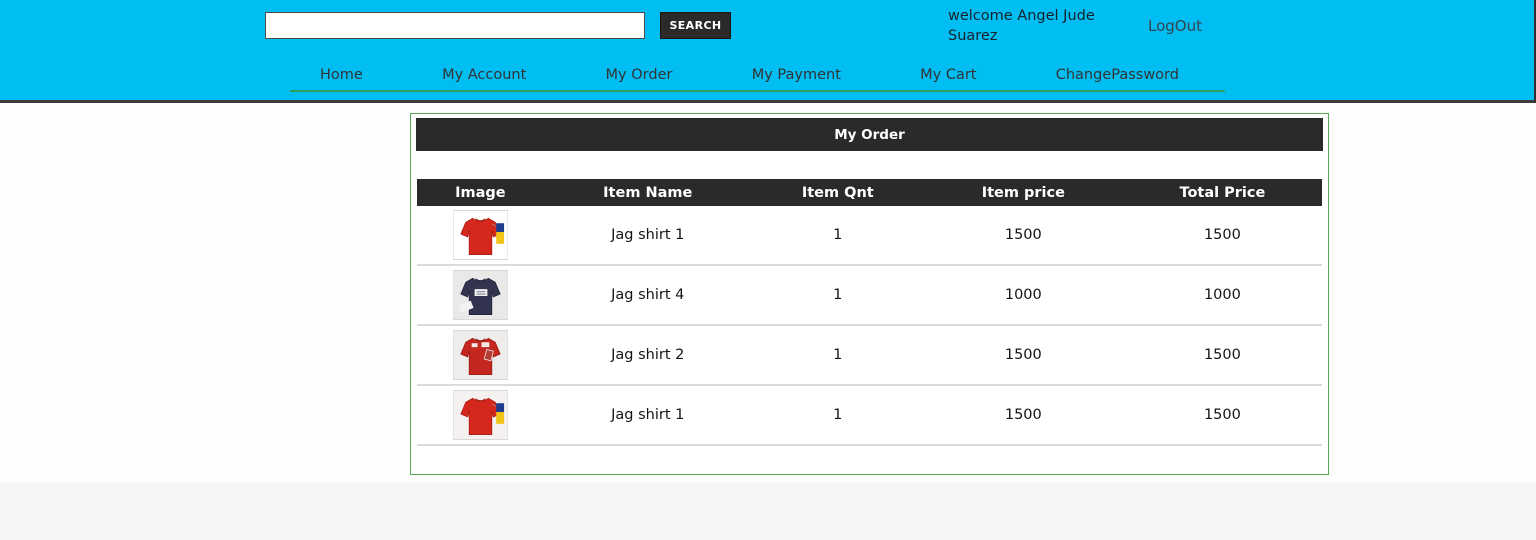 This screenshot has height=540, width=1536. What do you see at coordinates (869, 356) in the screenshot?
I see `table-row: Jag shirt 2 1 1500 1500` at bounding box center [869, 356].